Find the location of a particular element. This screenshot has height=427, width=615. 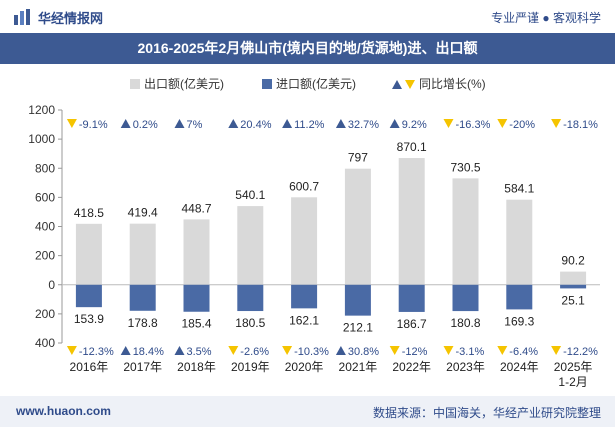

export-growth-label: -18.1% is located at coordinates (580, 125).